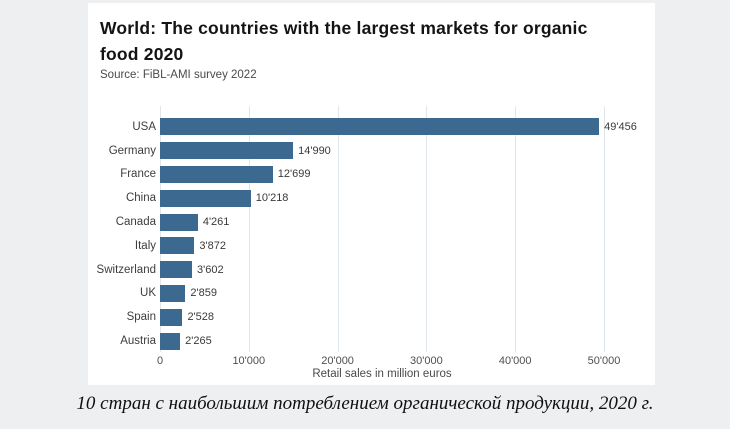  What do you see at coordinates (371, 198) in the screenshot?
I see `bar-row: China 10'218` at bounding box center [371, 198].